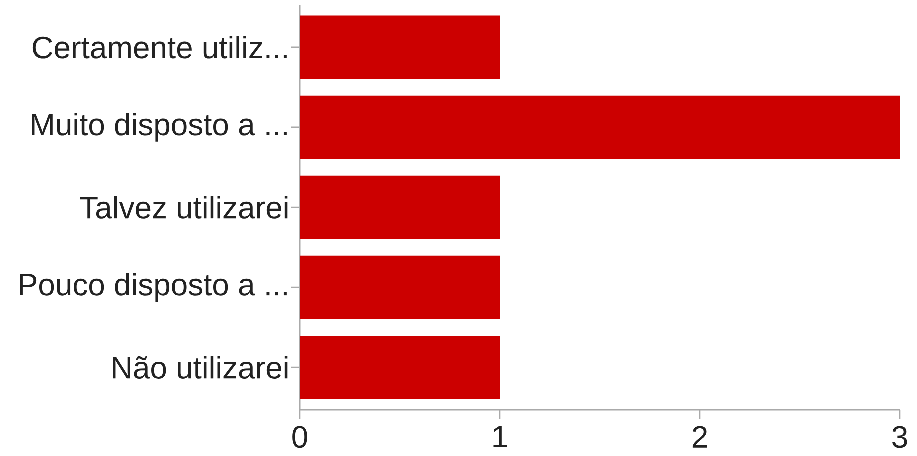  I want to click on y-tick-label: Não utilizarei, so click(200, 367).